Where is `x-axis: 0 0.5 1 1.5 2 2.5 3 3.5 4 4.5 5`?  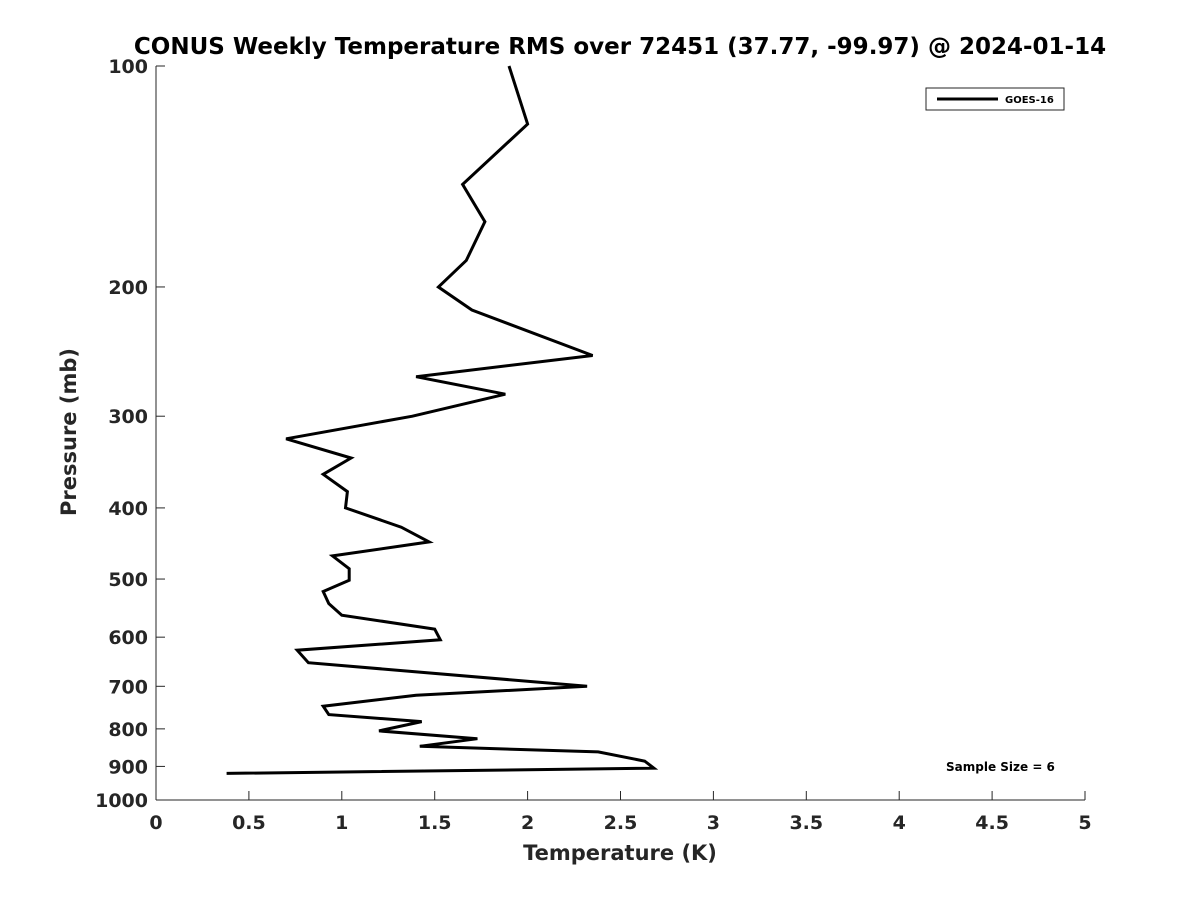 x-axis: 0 0.5 1 1.5 2 2.5 3 3.5 4 4.5 5 is located at coordinates (620, 812).